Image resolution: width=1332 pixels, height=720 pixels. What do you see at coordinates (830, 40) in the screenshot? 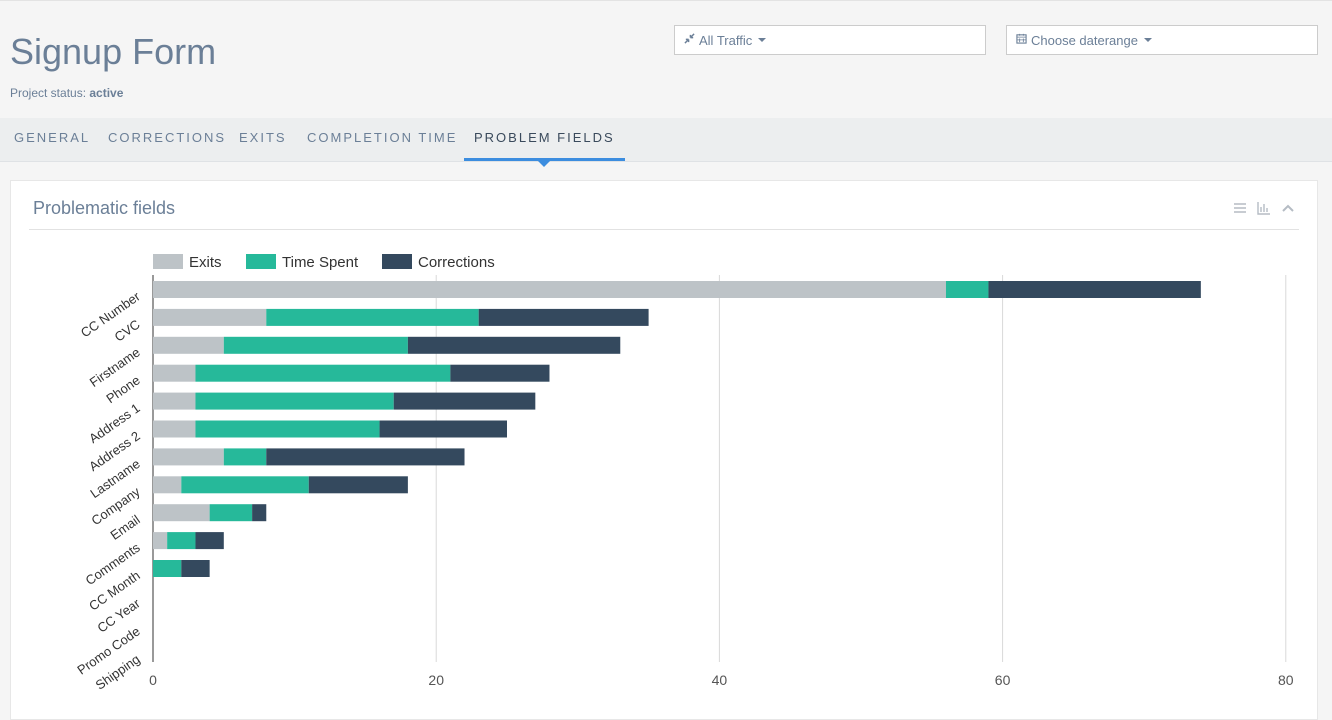
I see `traffic-dropdown: All Traffic` at bounding box center [830, 40].